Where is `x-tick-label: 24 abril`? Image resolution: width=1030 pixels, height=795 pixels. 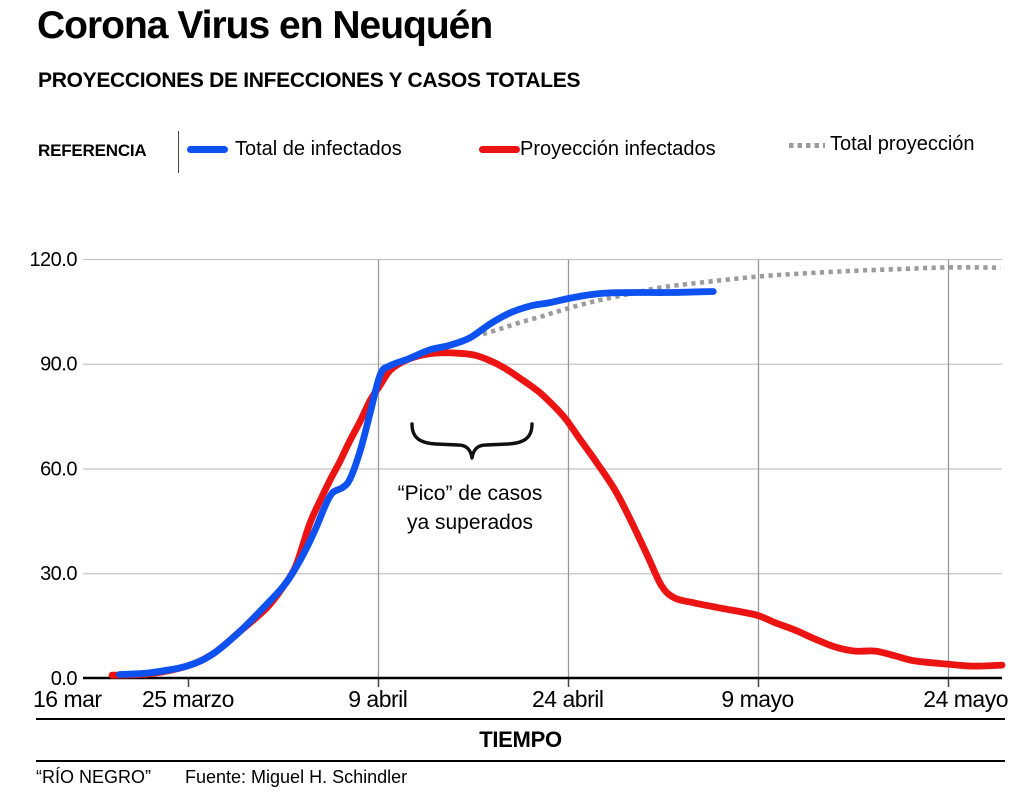 x-tick-label: 24 abril is located at coordinates (567, 699).